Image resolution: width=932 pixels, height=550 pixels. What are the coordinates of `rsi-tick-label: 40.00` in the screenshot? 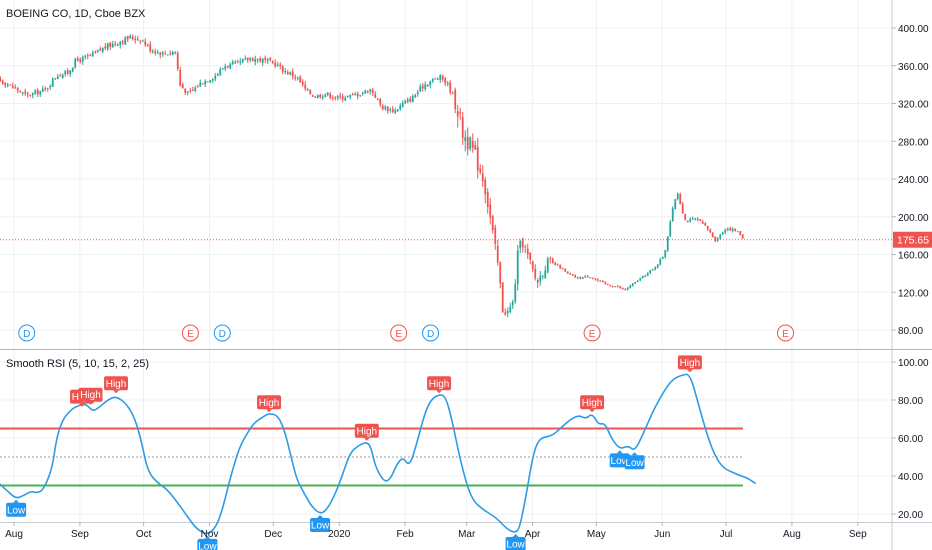 It's located at (910, 477).